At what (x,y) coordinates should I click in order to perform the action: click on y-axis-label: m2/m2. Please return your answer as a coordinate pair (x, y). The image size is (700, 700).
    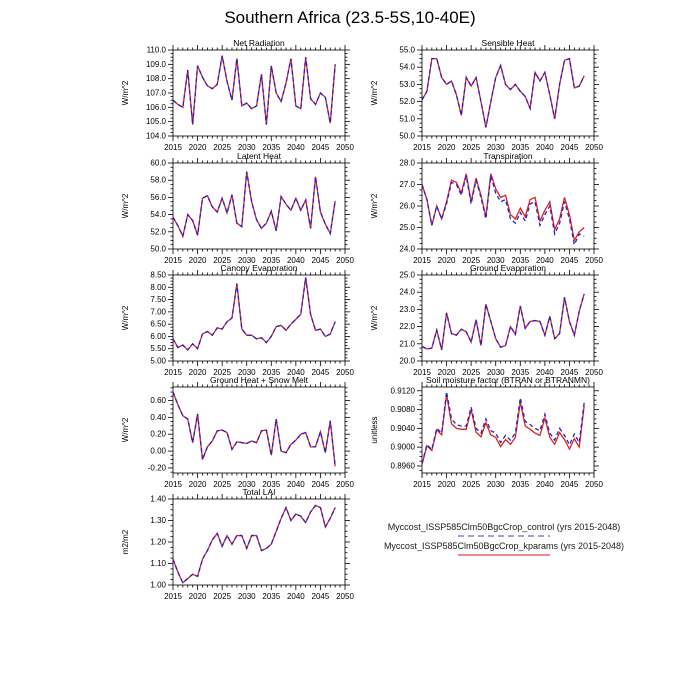
    Looking at the image, I should click on (125, 541).